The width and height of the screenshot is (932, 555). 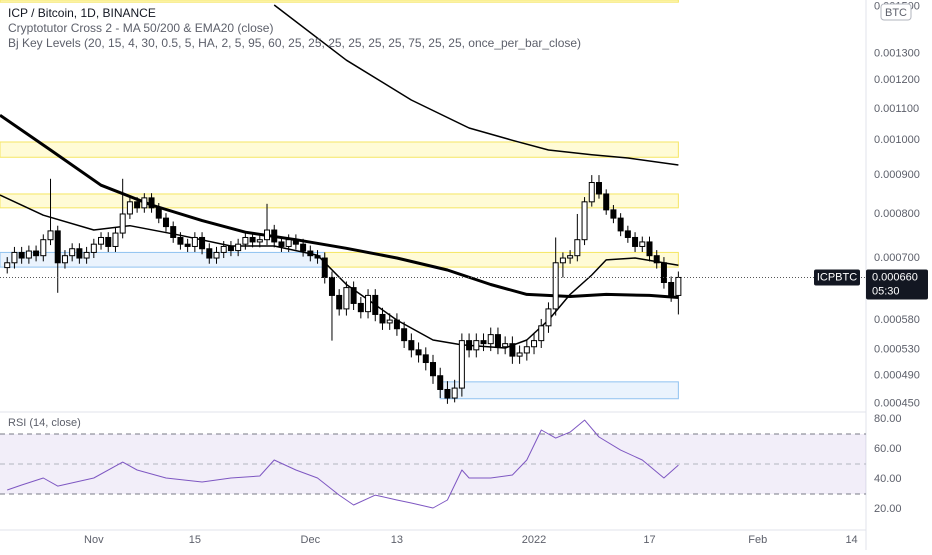 I want to click on last-price-label: 0.000660, so click(x=895, y=277).